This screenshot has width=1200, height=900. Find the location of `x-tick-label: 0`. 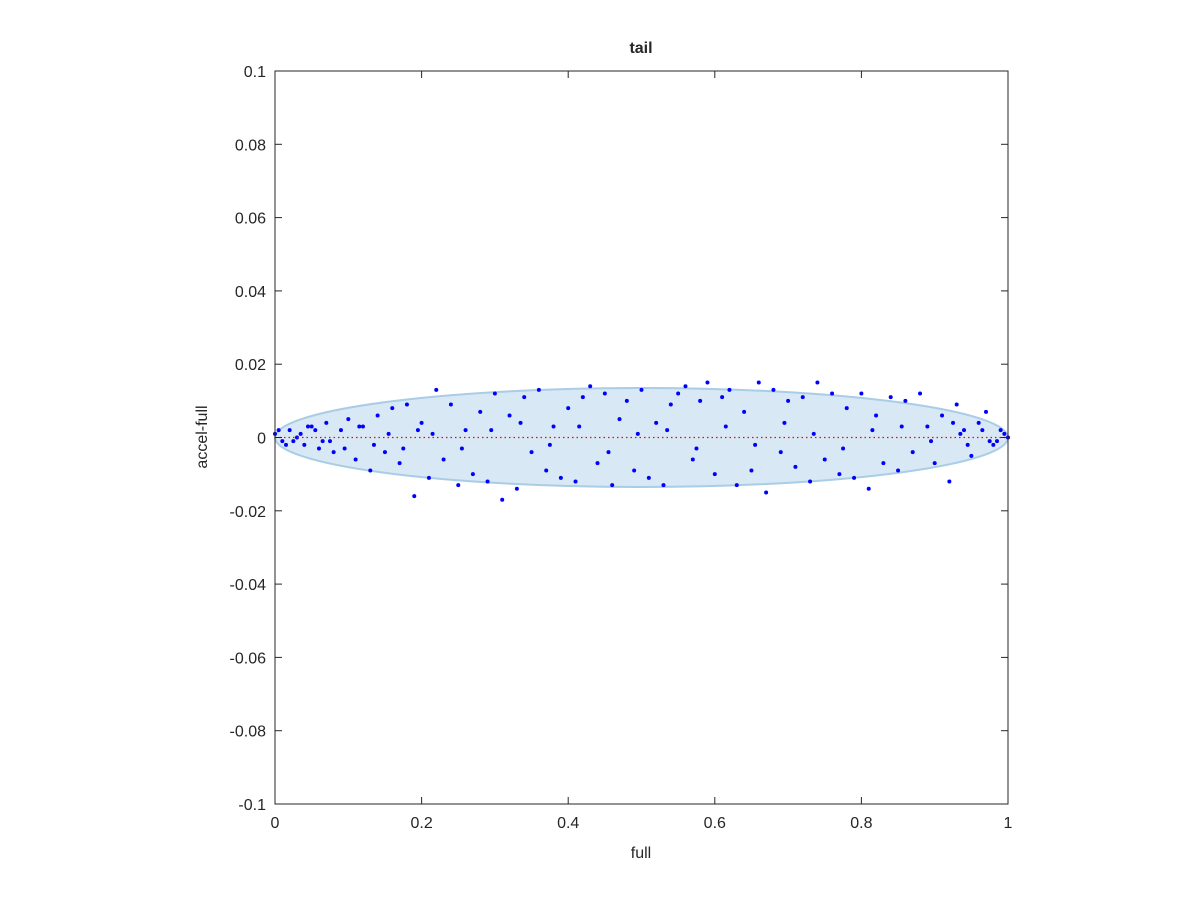

x-tick-label: 0 is located at coordinates (275, 823).